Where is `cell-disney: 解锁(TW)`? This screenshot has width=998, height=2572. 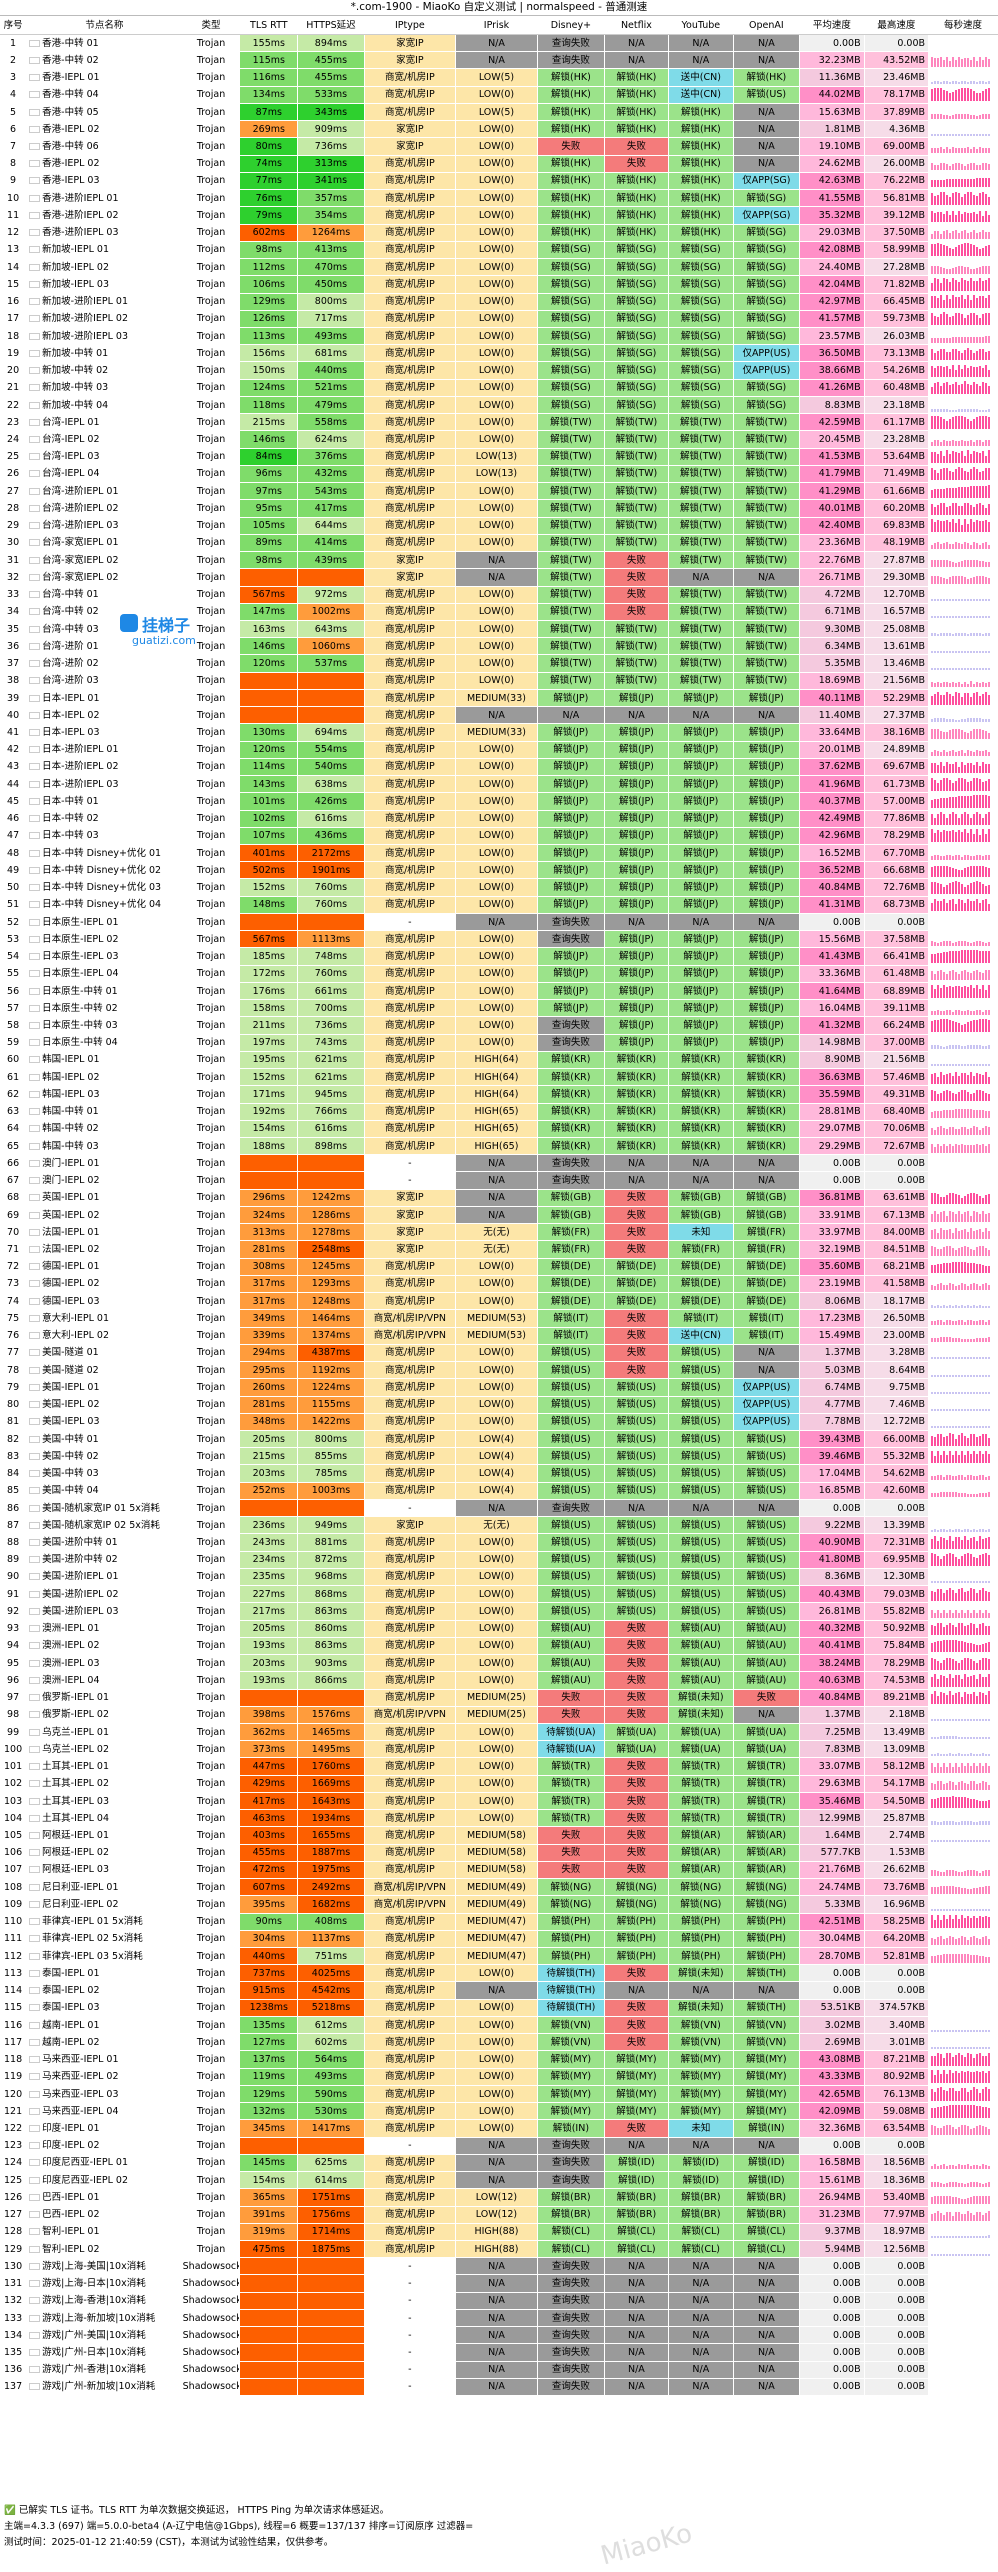 cell-disney: 解锁(TW) is located at coordinates (571, 577).